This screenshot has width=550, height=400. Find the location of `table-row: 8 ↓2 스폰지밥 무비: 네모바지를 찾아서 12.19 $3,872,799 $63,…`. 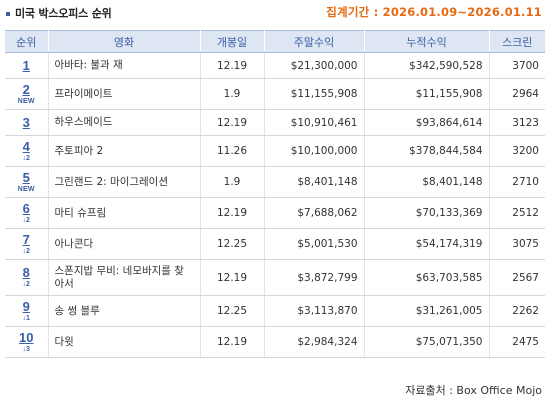

table-row: 8 ↓2 스폰지밥 무비: 네모바지를 찾아서 12.19 $3,872,799 $63,… is located at coordinates (275, 277).